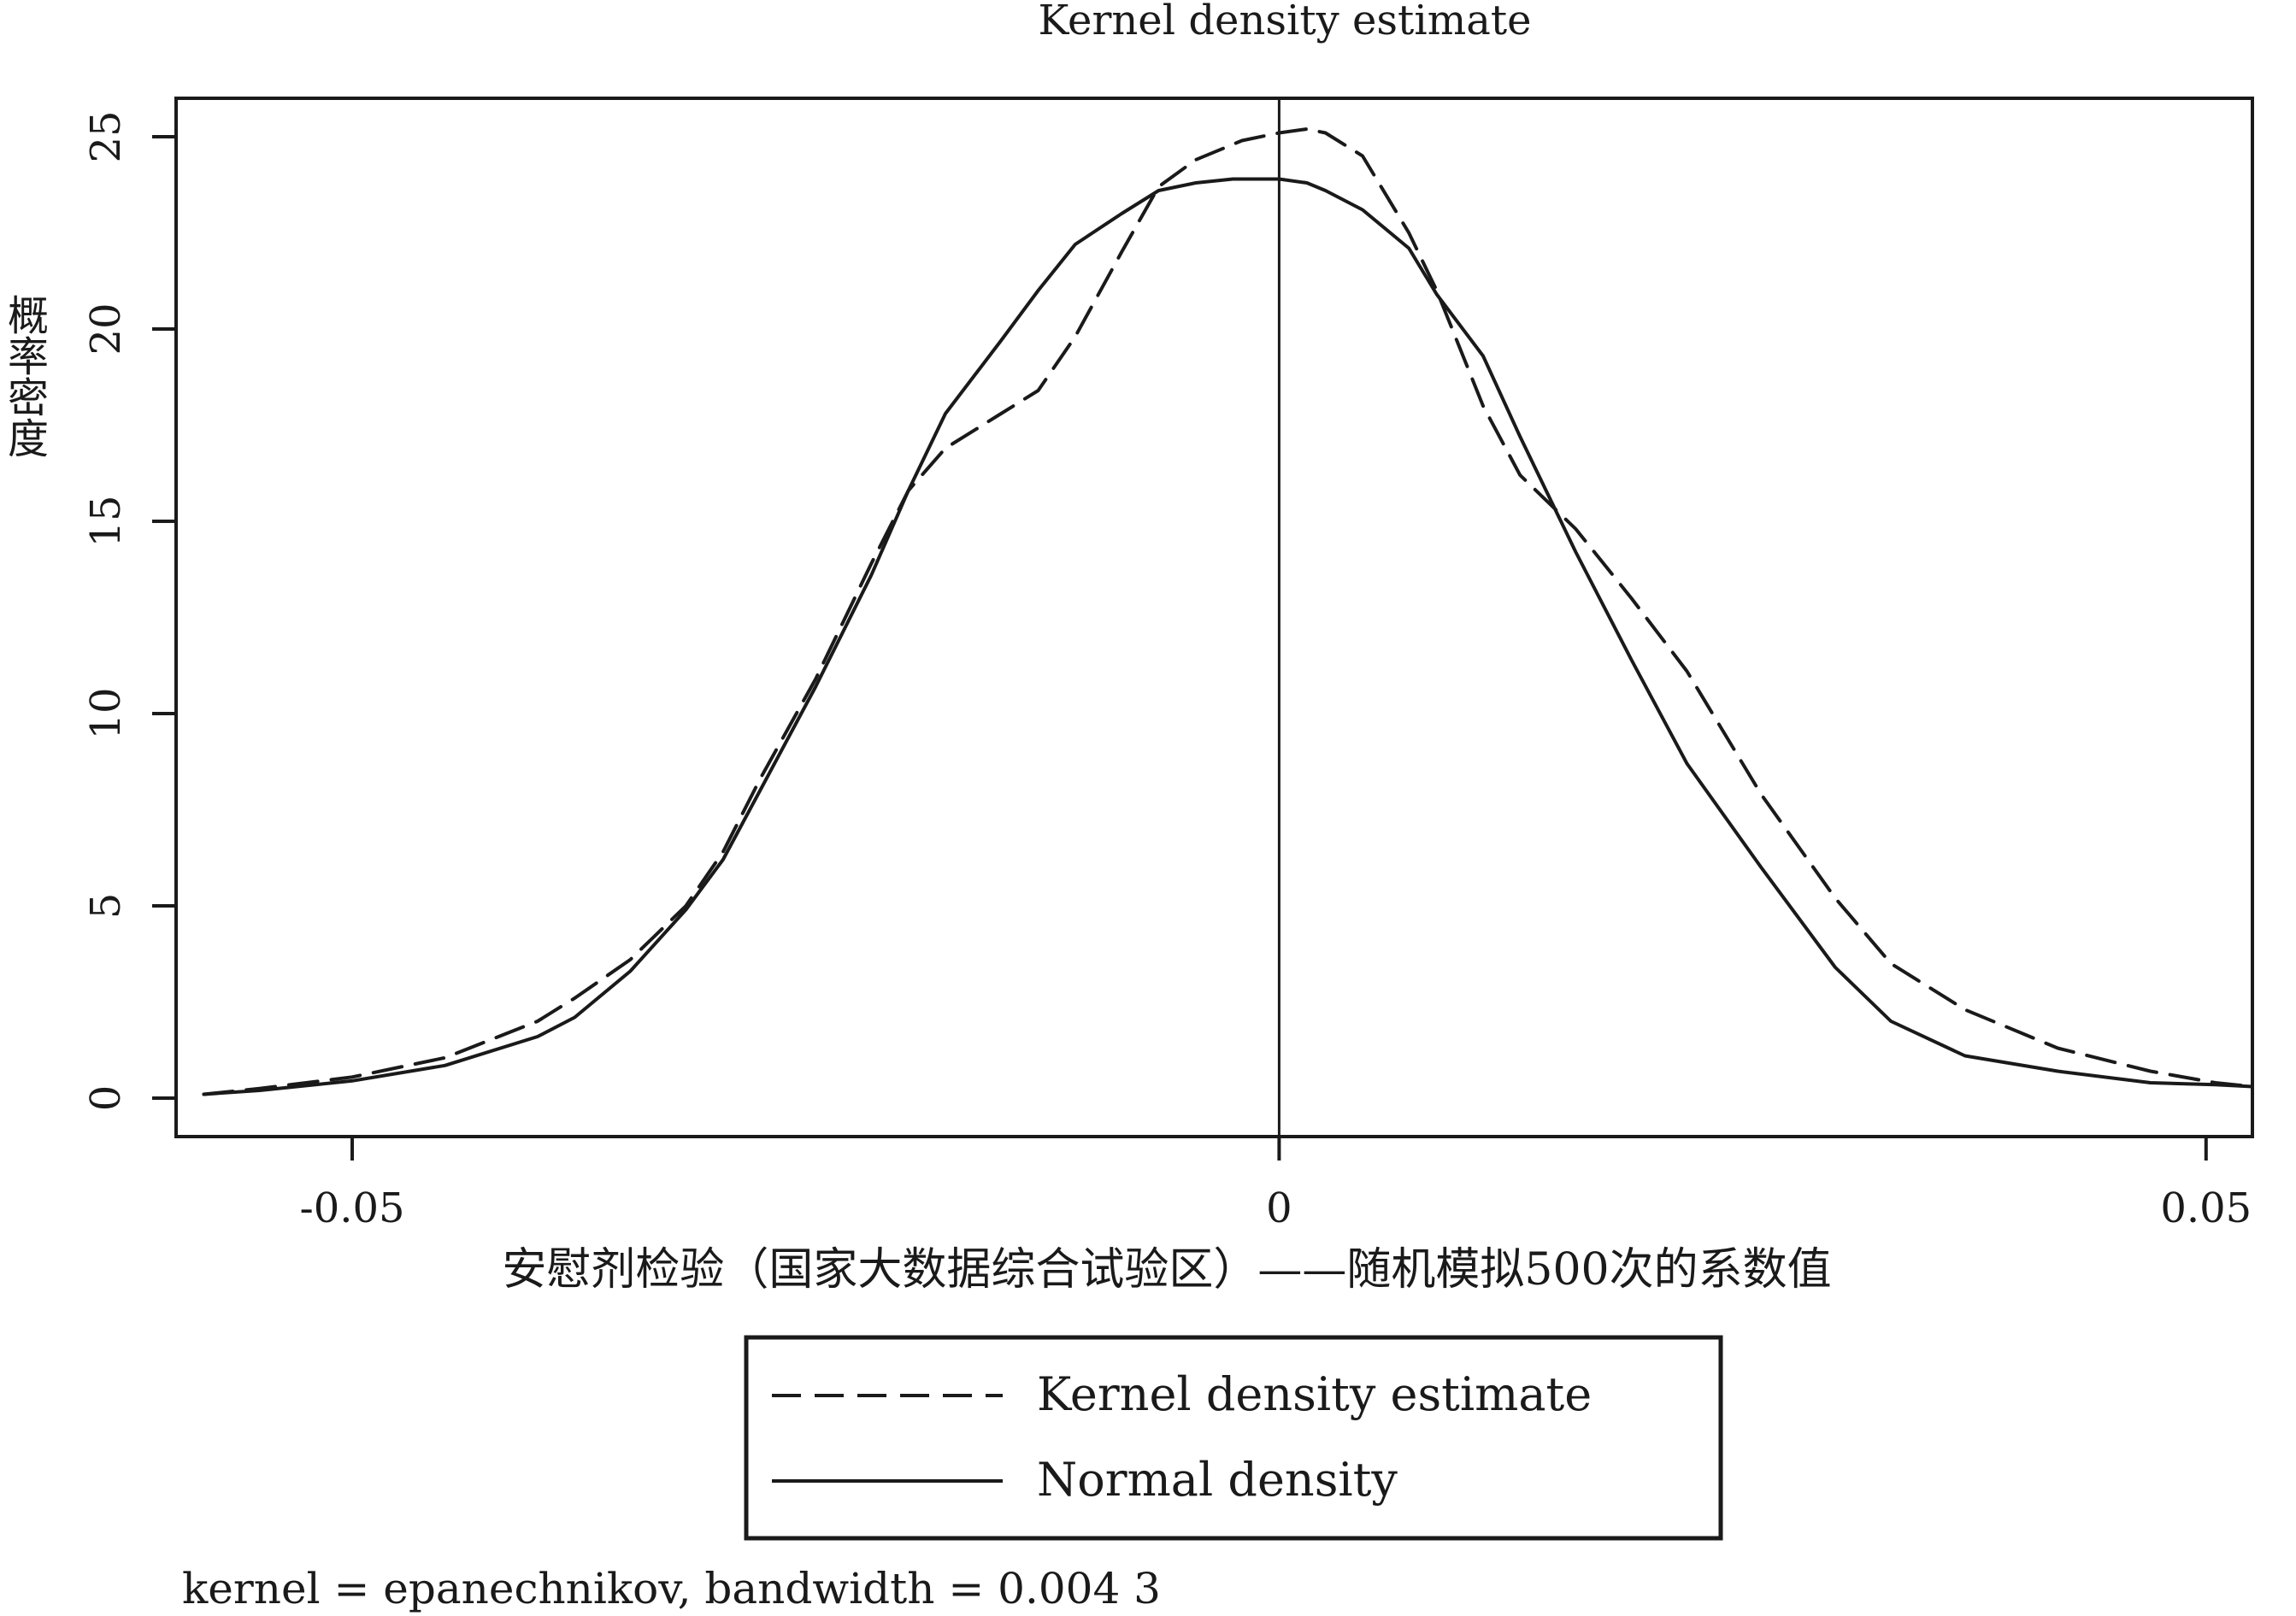 This screenshot has width=2296, height=1616. I want to click on y-tick-label: 25, so click(106, 136).